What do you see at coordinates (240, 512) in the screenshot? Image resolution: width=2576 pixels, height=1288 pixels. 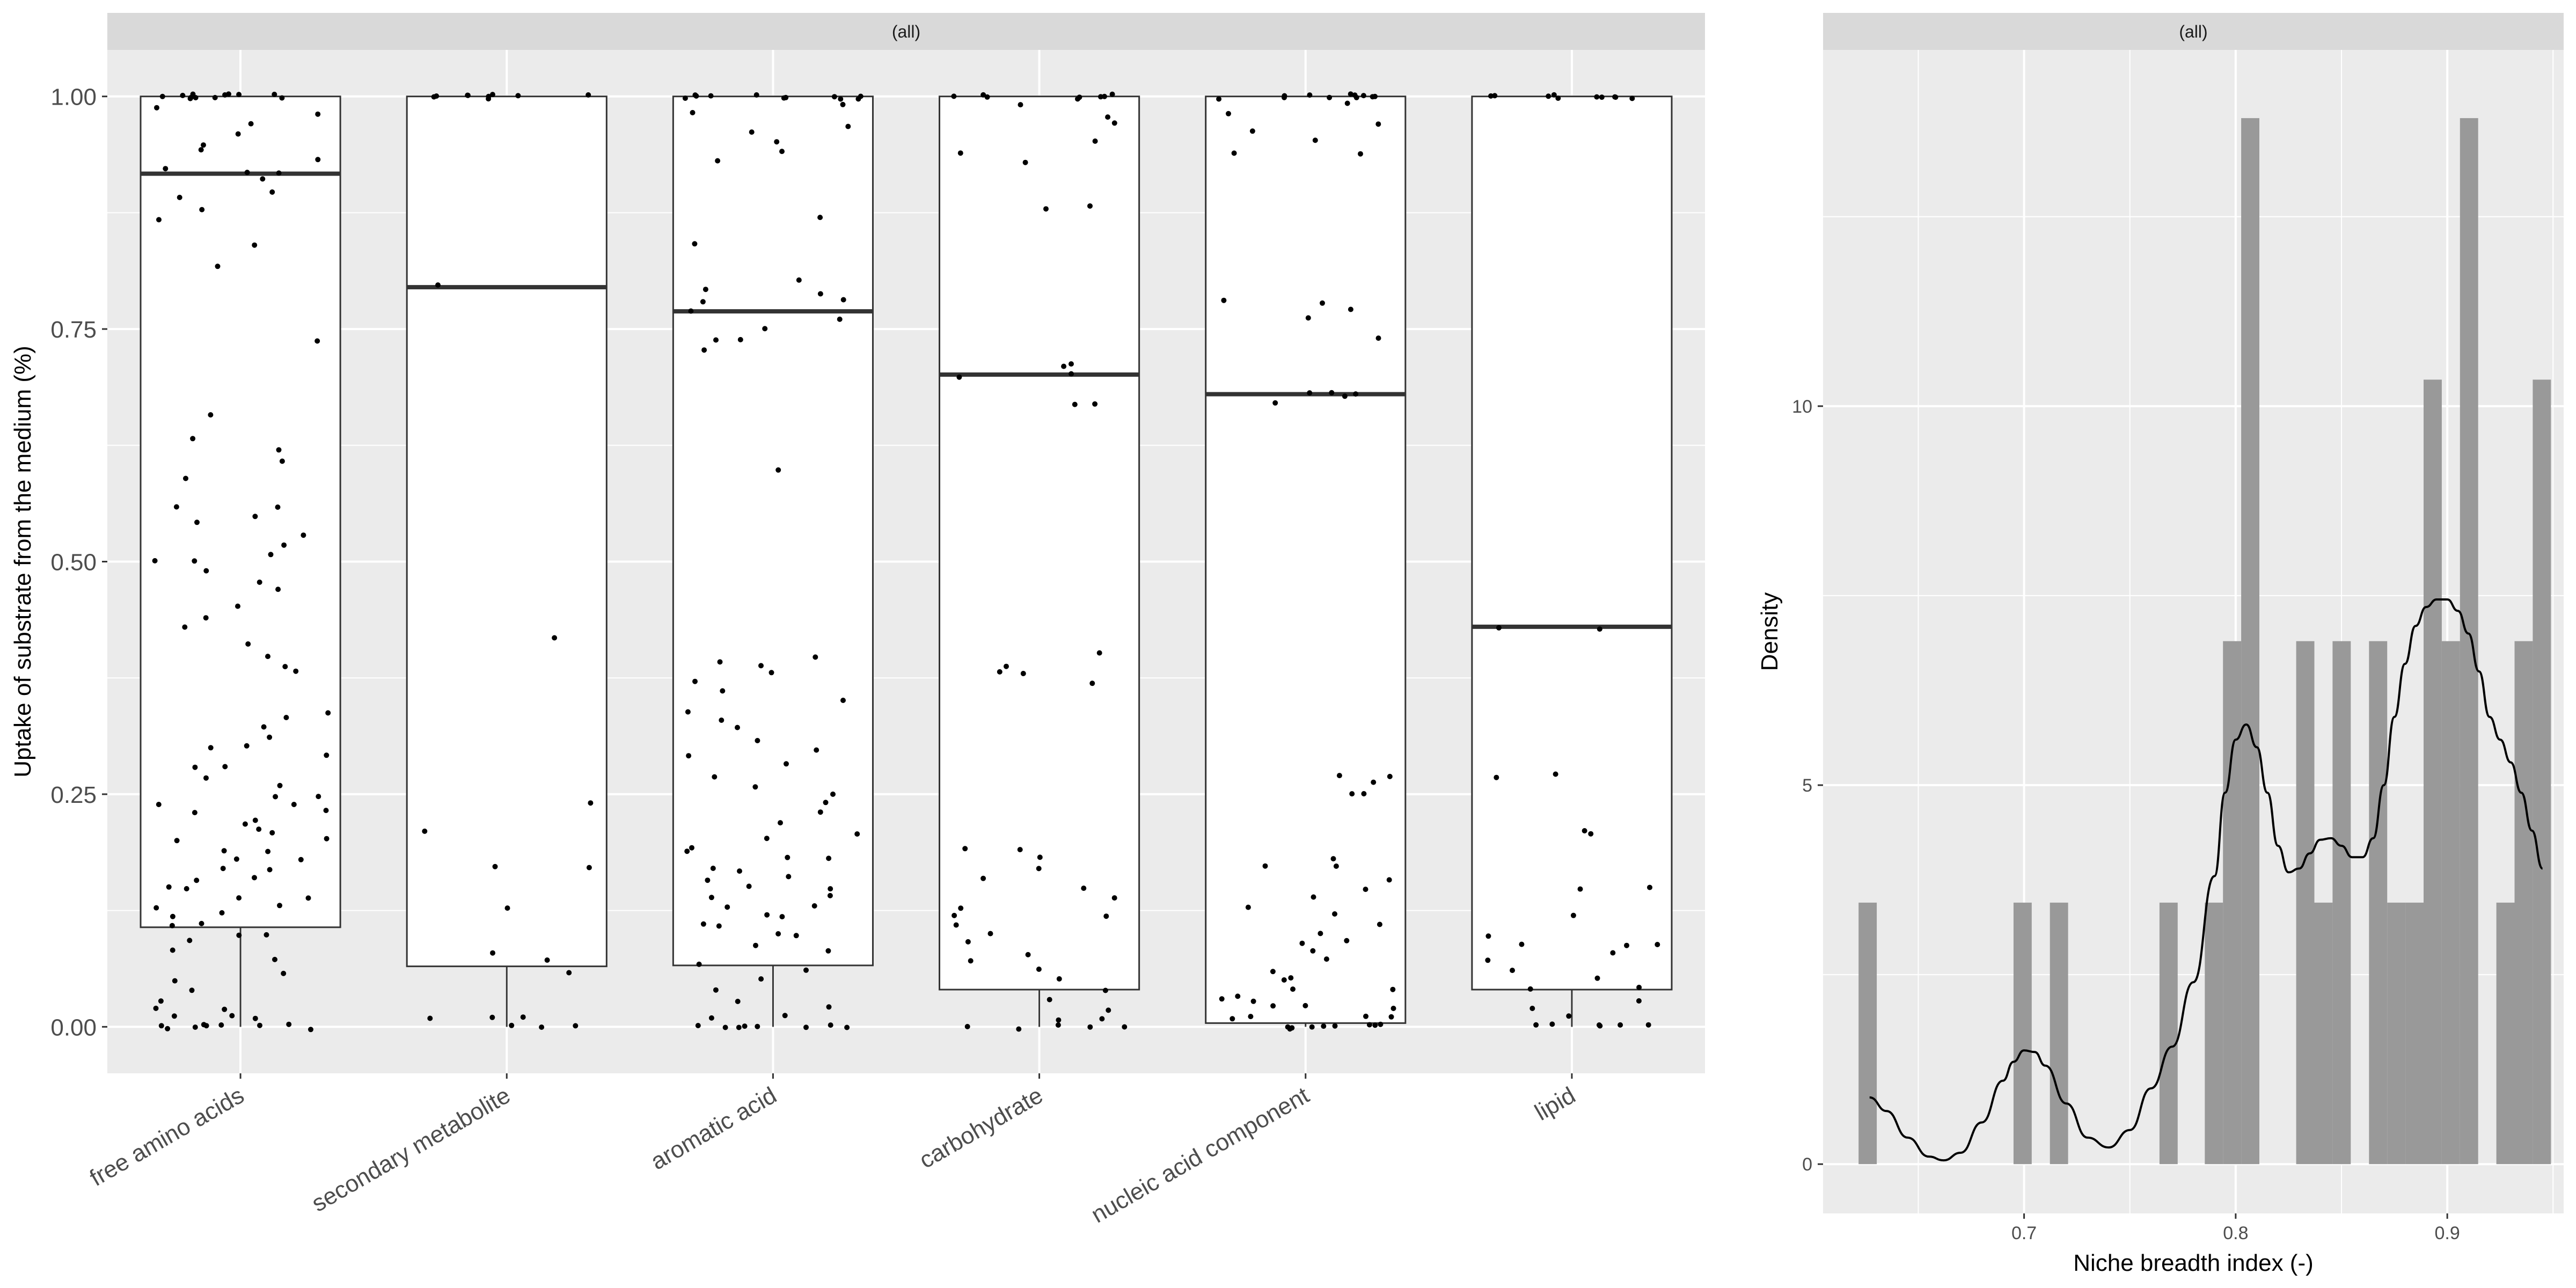 I see `box` at bounding box center [240, 512].